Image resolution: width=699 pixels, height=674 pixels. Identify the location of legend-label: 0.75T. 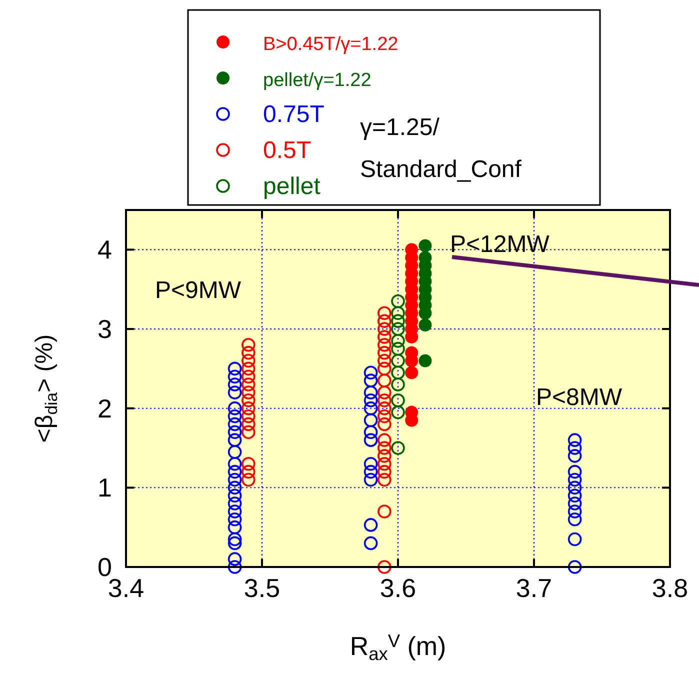
(294, 114).